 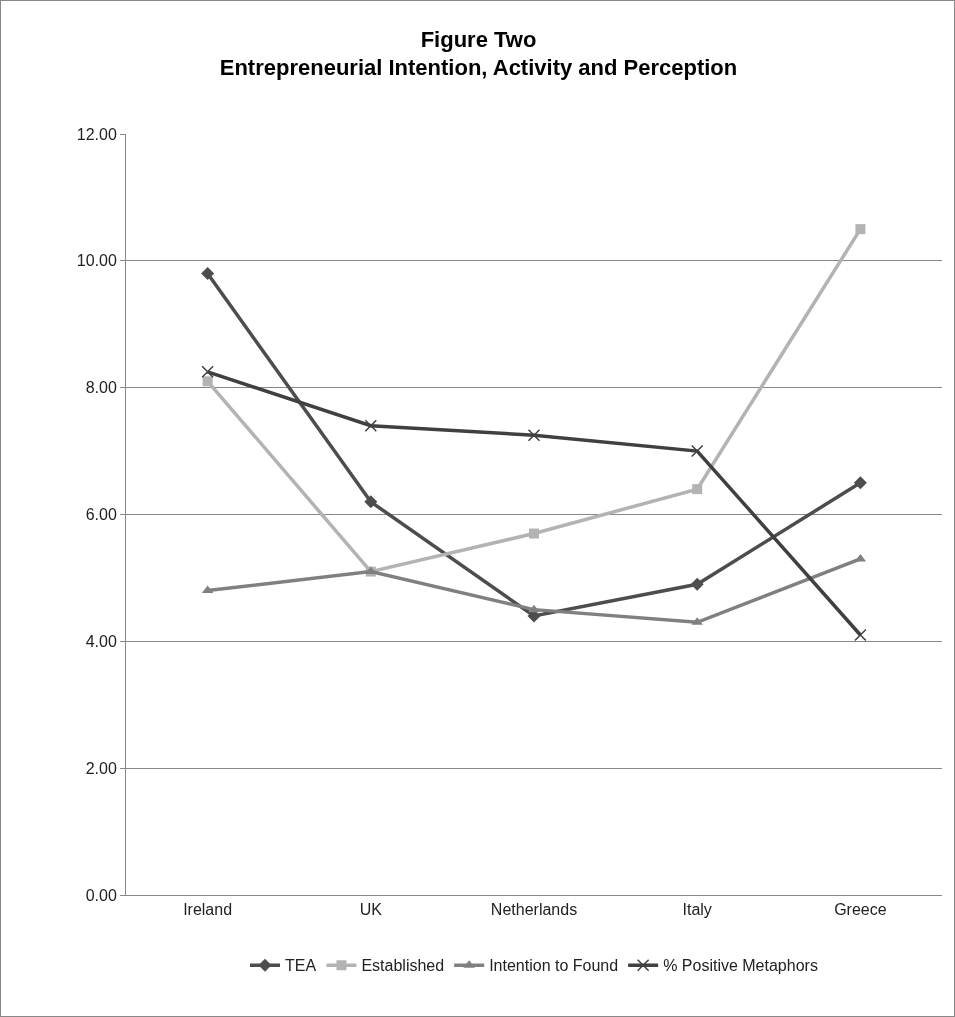 I want to click on x-tick-label: Ireland, so click(x=208, y=910).